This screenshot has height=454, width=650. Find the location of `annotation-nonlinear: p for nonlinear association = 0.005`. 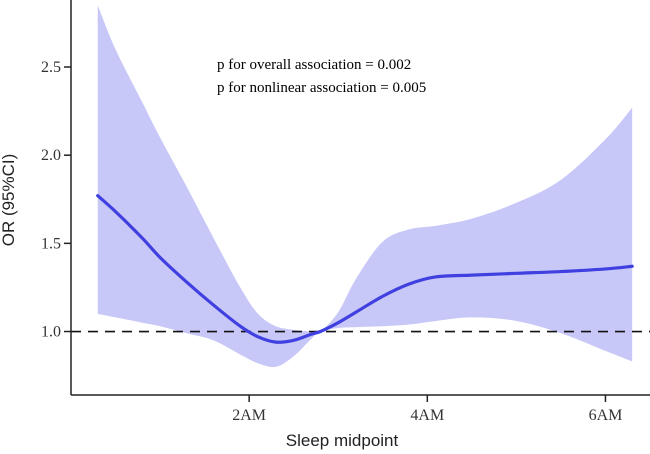

annotation-nonlinear: p for nonlinear association = 0.005 is located at coordinates (321, 88).